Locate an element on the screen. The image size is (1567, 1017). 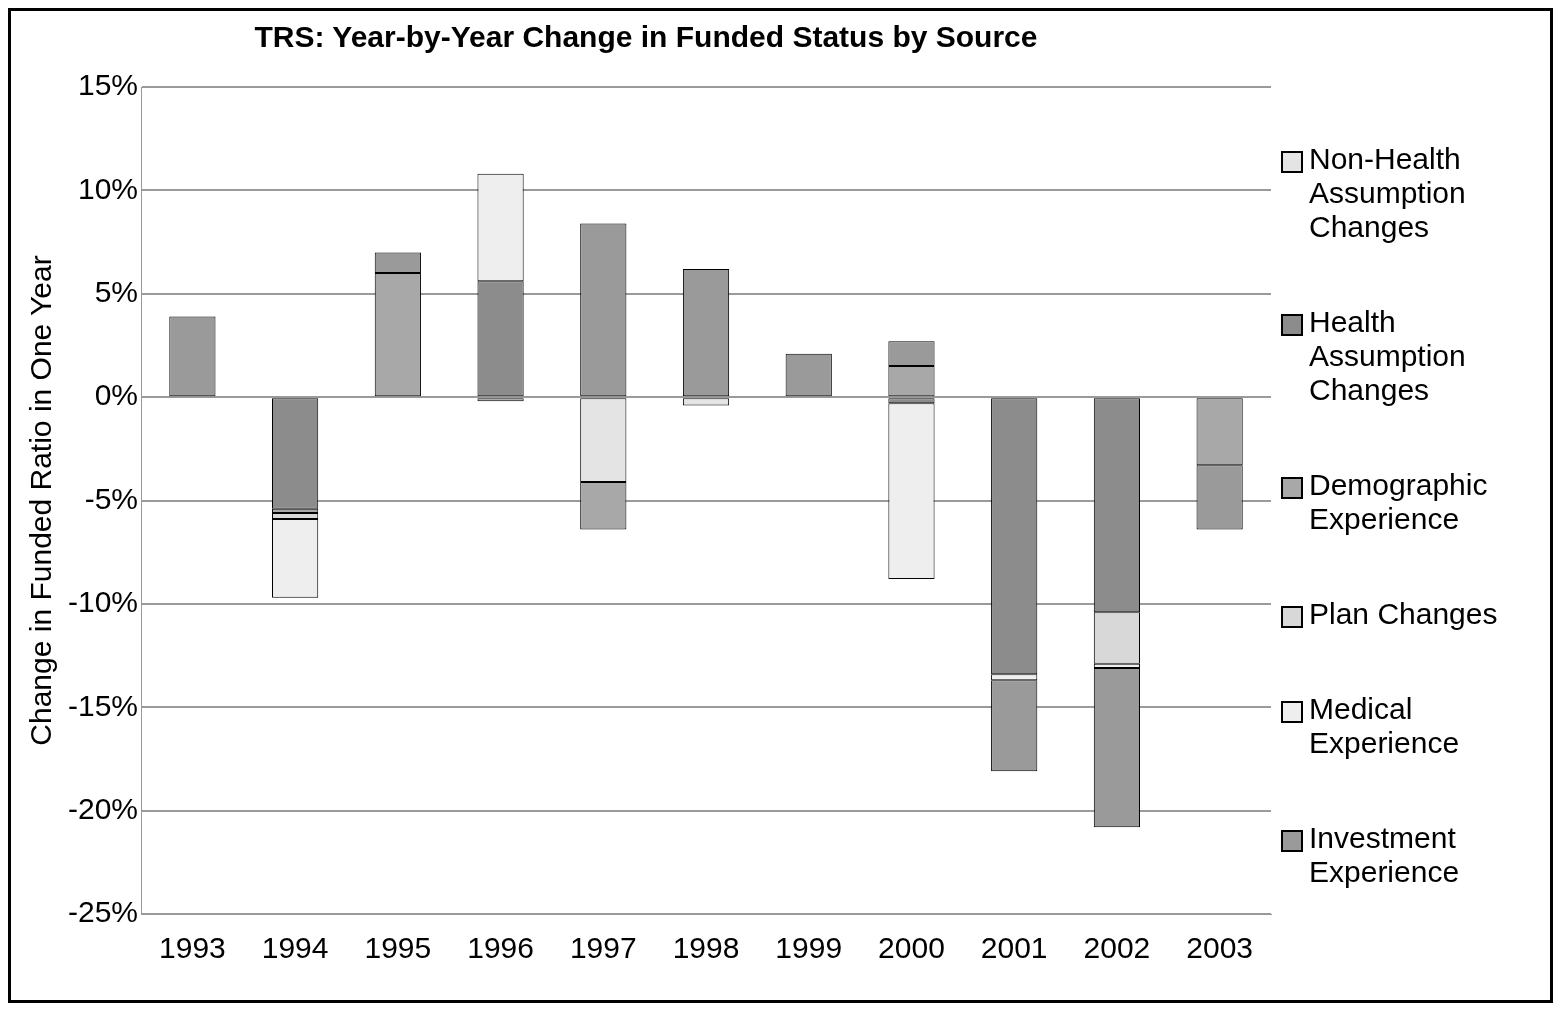
x-tick-label: 1993 is located at coordinates (192, 948).